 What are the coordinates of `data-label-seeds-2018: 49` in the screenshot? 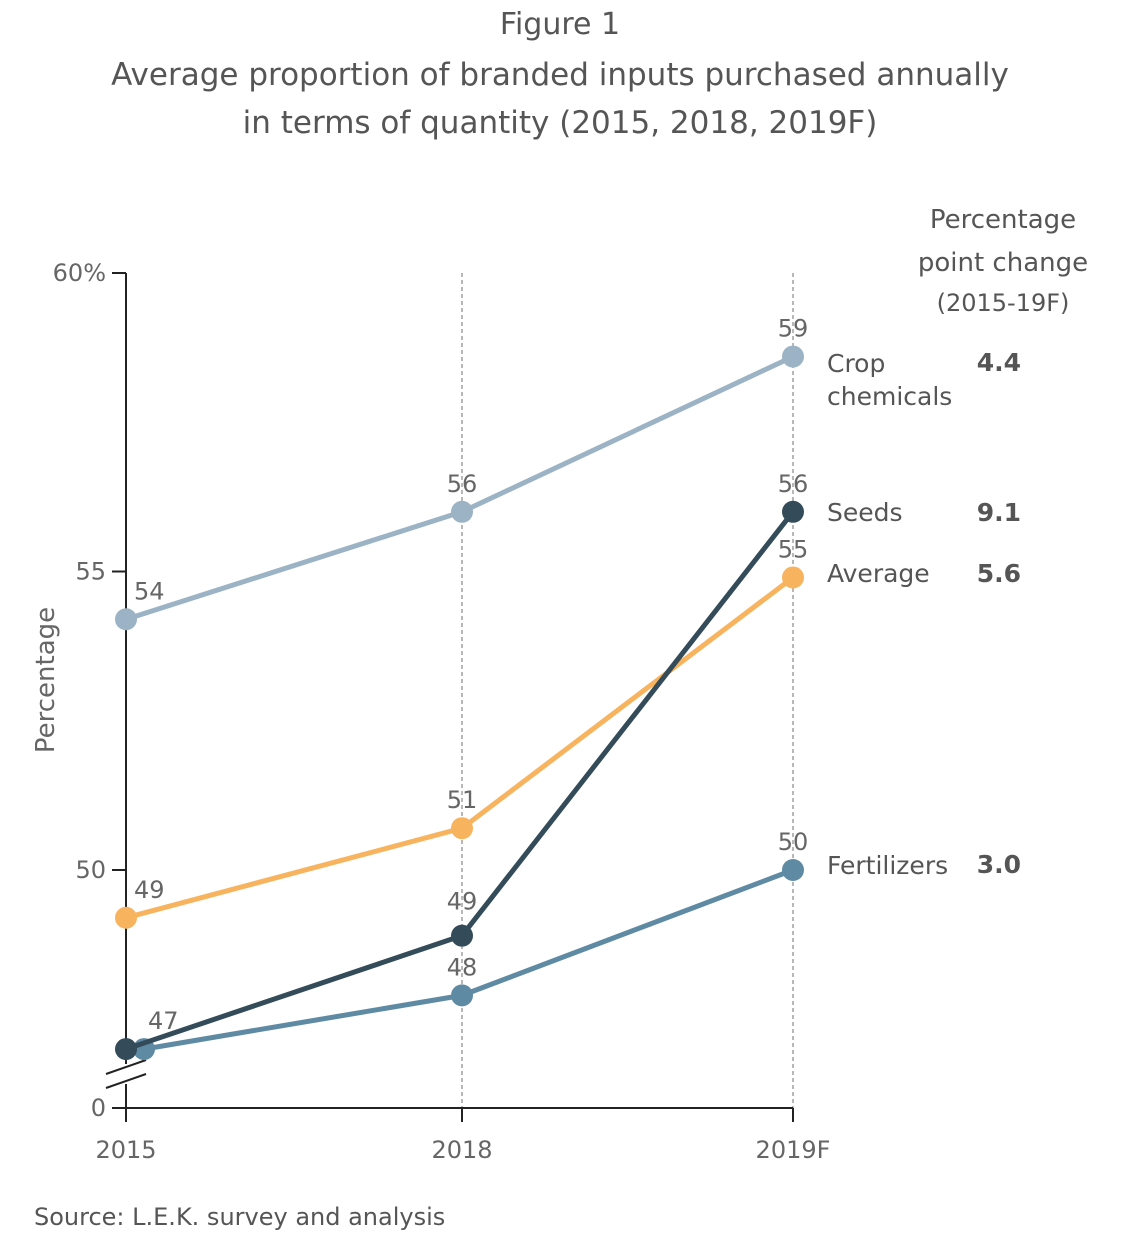 It's located at (462, 902).